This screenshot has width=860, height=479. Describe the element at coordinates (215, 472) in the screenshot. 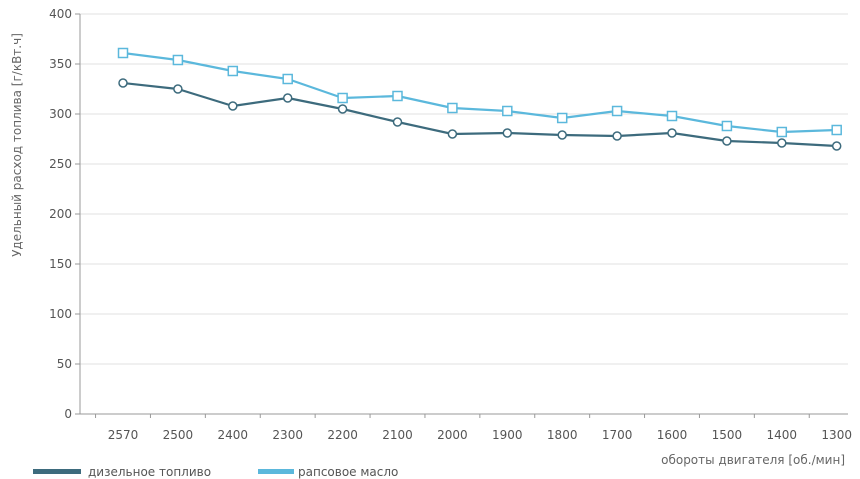

I see `legend: дизельное топливо рапсовое масло` at that location.